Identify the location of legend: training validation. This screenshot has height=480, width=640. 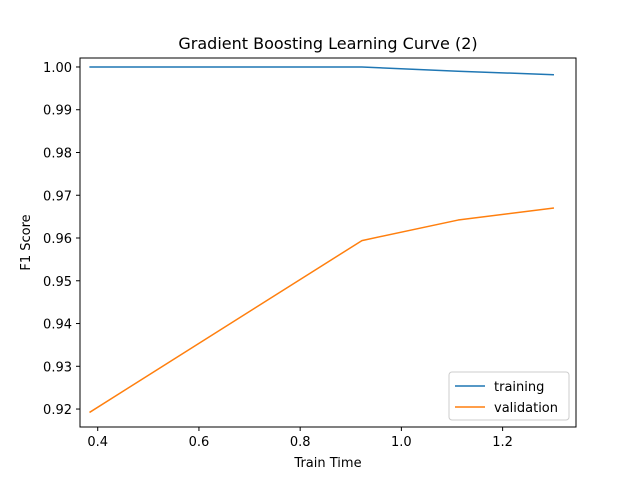
(509, 396).